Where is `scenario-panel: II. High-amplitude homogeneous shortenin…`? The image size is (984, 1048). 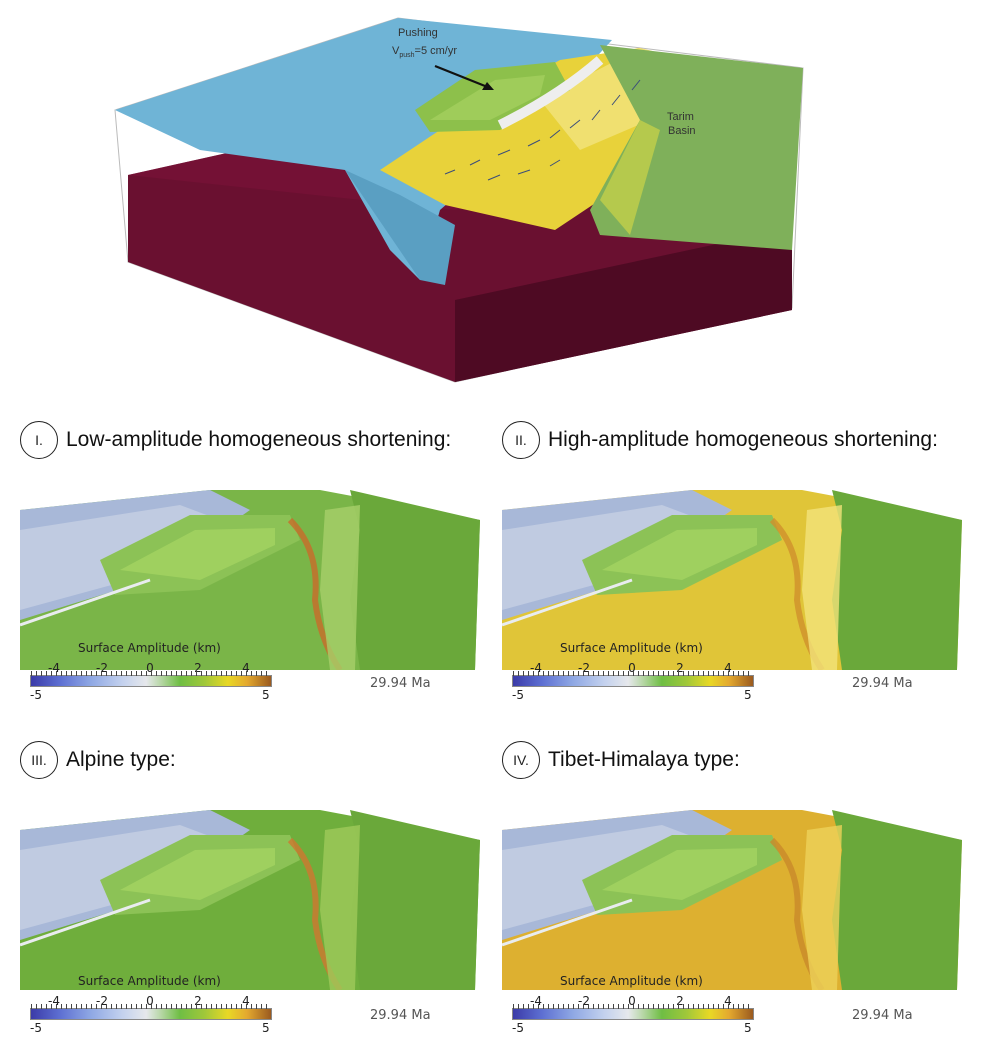 scenario-panel: II. High-amplitude homogeneous shortenin… is located at coordinates (736, 565).